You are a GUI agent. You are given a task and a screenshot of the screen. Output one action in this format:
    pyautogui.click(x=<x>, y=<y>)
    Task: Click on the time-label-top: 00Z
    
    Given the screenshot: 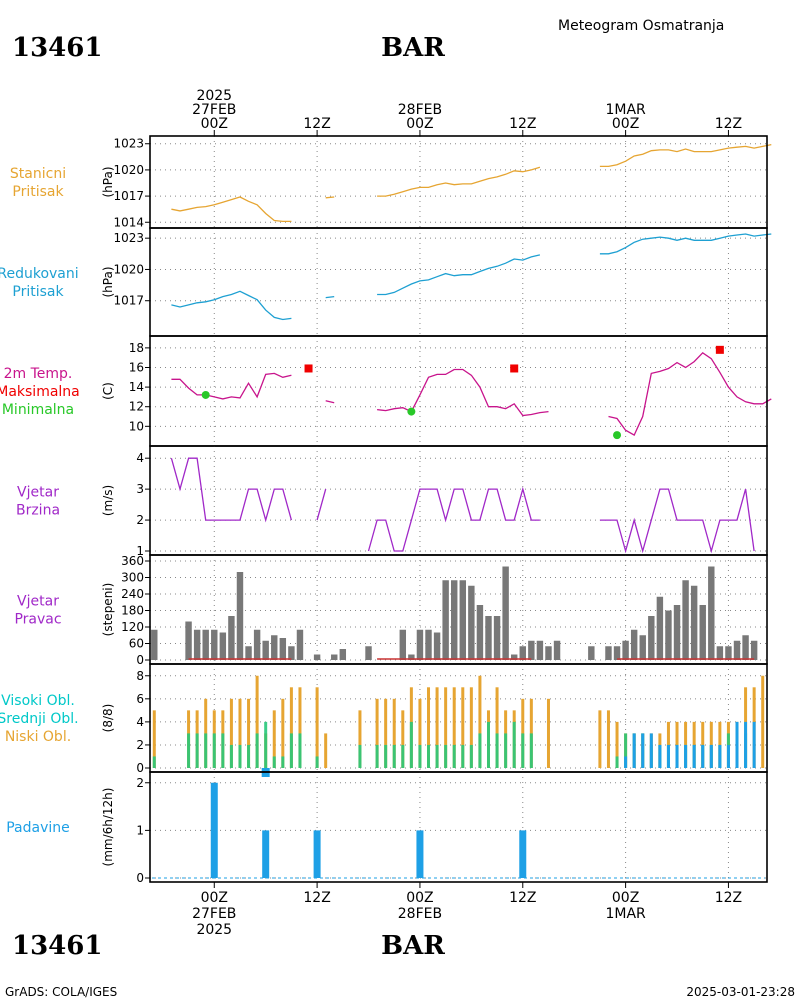 What is the action you would take?
    pyautogui.click(x=625, y=124)
    